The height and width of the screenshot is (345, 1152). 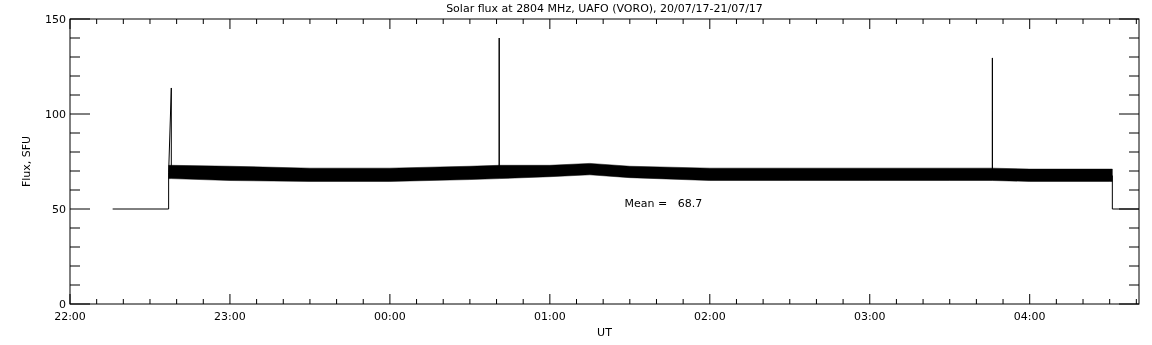 What do you see at coordinates (550, 316) in the screenshot?
I see `x-tick-label: 01:00` at bounding box center [550, 316].